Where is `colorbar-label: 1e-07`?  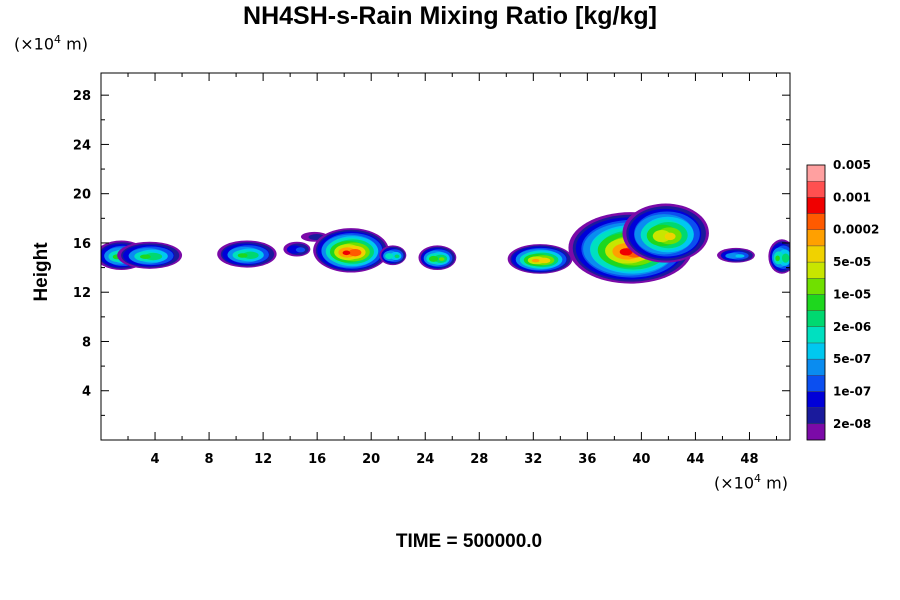
colorbar-label: 1e-07 is located at coordinates (852, 391).